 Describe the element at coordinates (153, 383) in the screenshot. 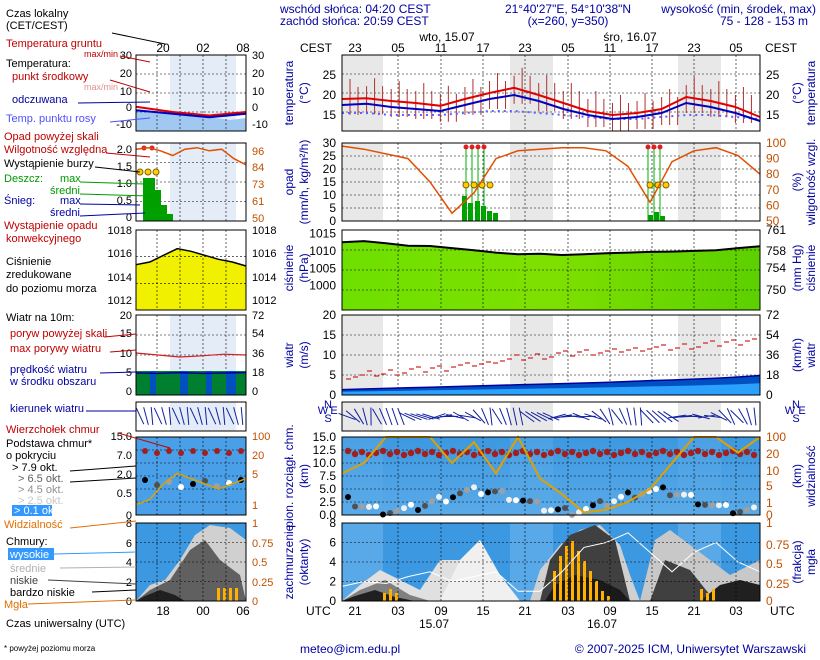

I see `mini-wind-band` at that location.